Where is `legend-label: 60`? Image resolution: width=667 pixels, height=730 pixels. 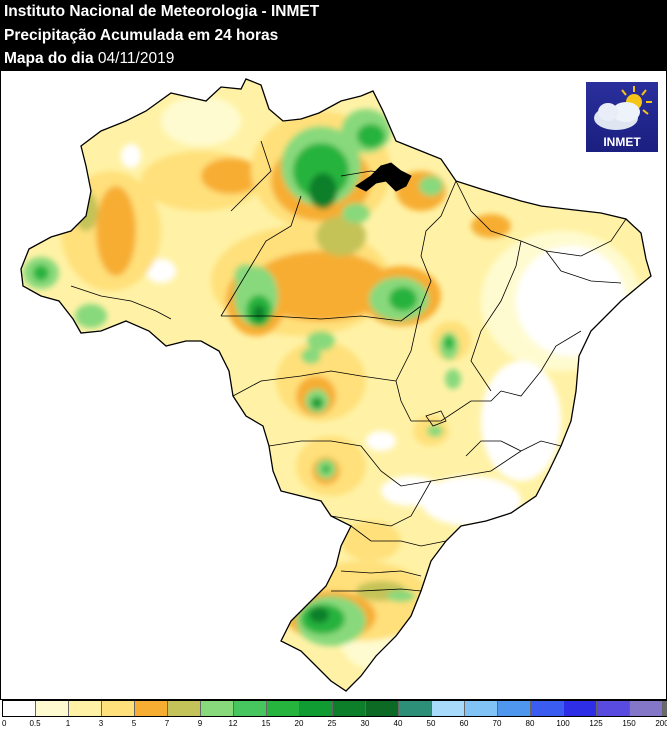 legend-label: 60 is located at coordinates (464, 723).